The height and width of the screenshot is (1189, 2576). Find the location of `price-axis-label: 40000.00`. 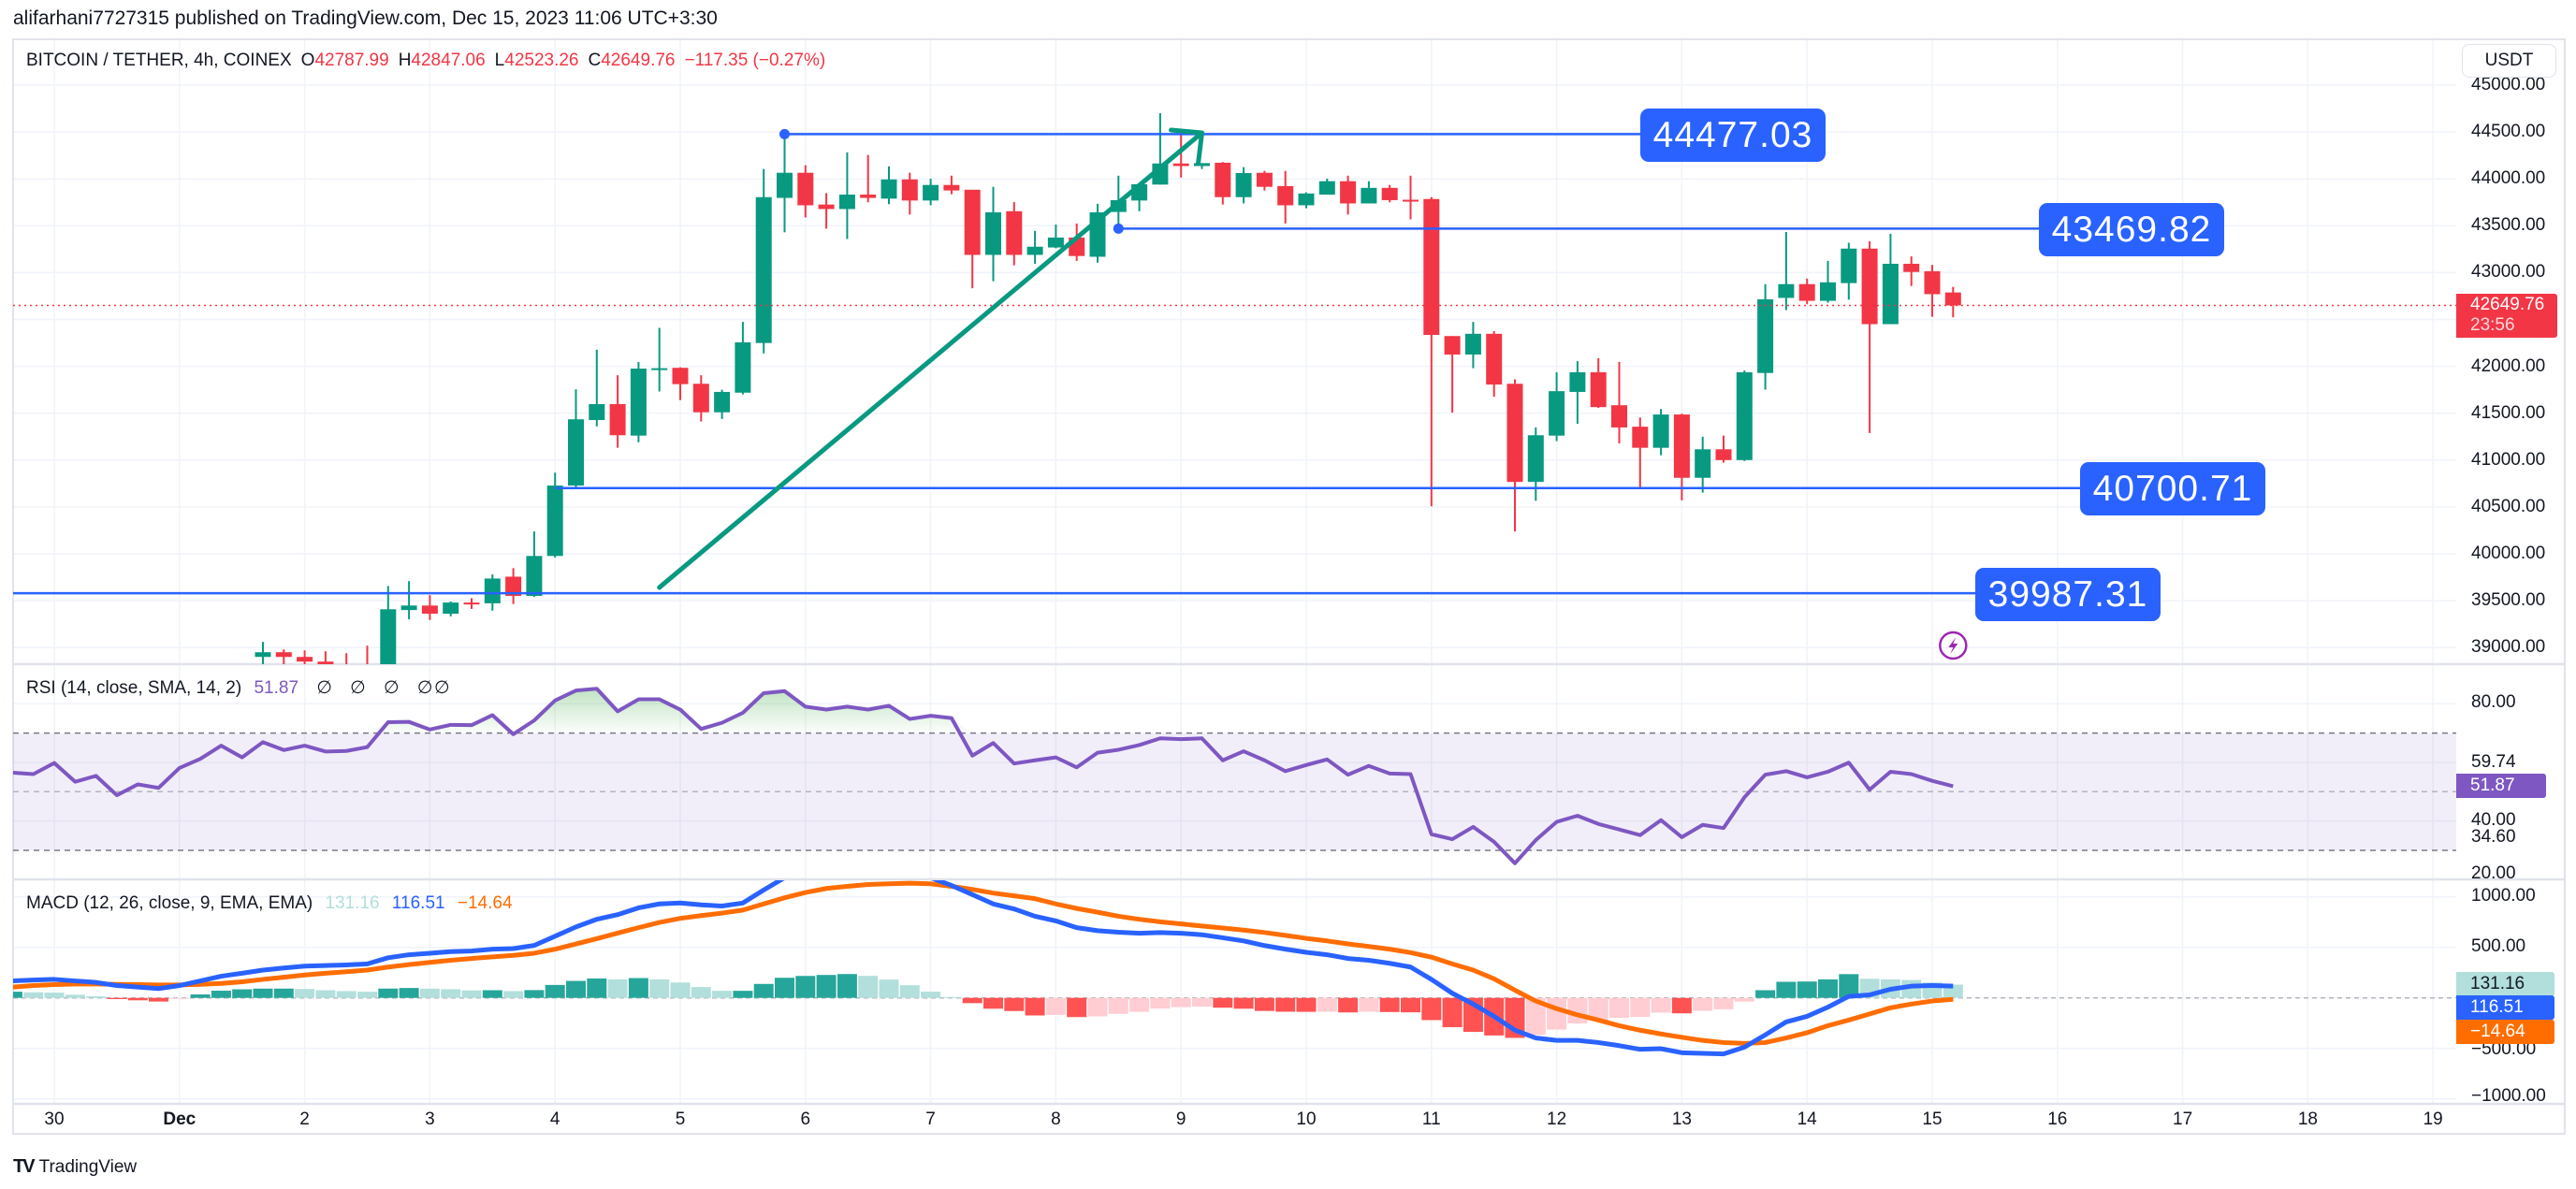

price-axis-label: 40000.00 is located at coordinates (2508, 553).